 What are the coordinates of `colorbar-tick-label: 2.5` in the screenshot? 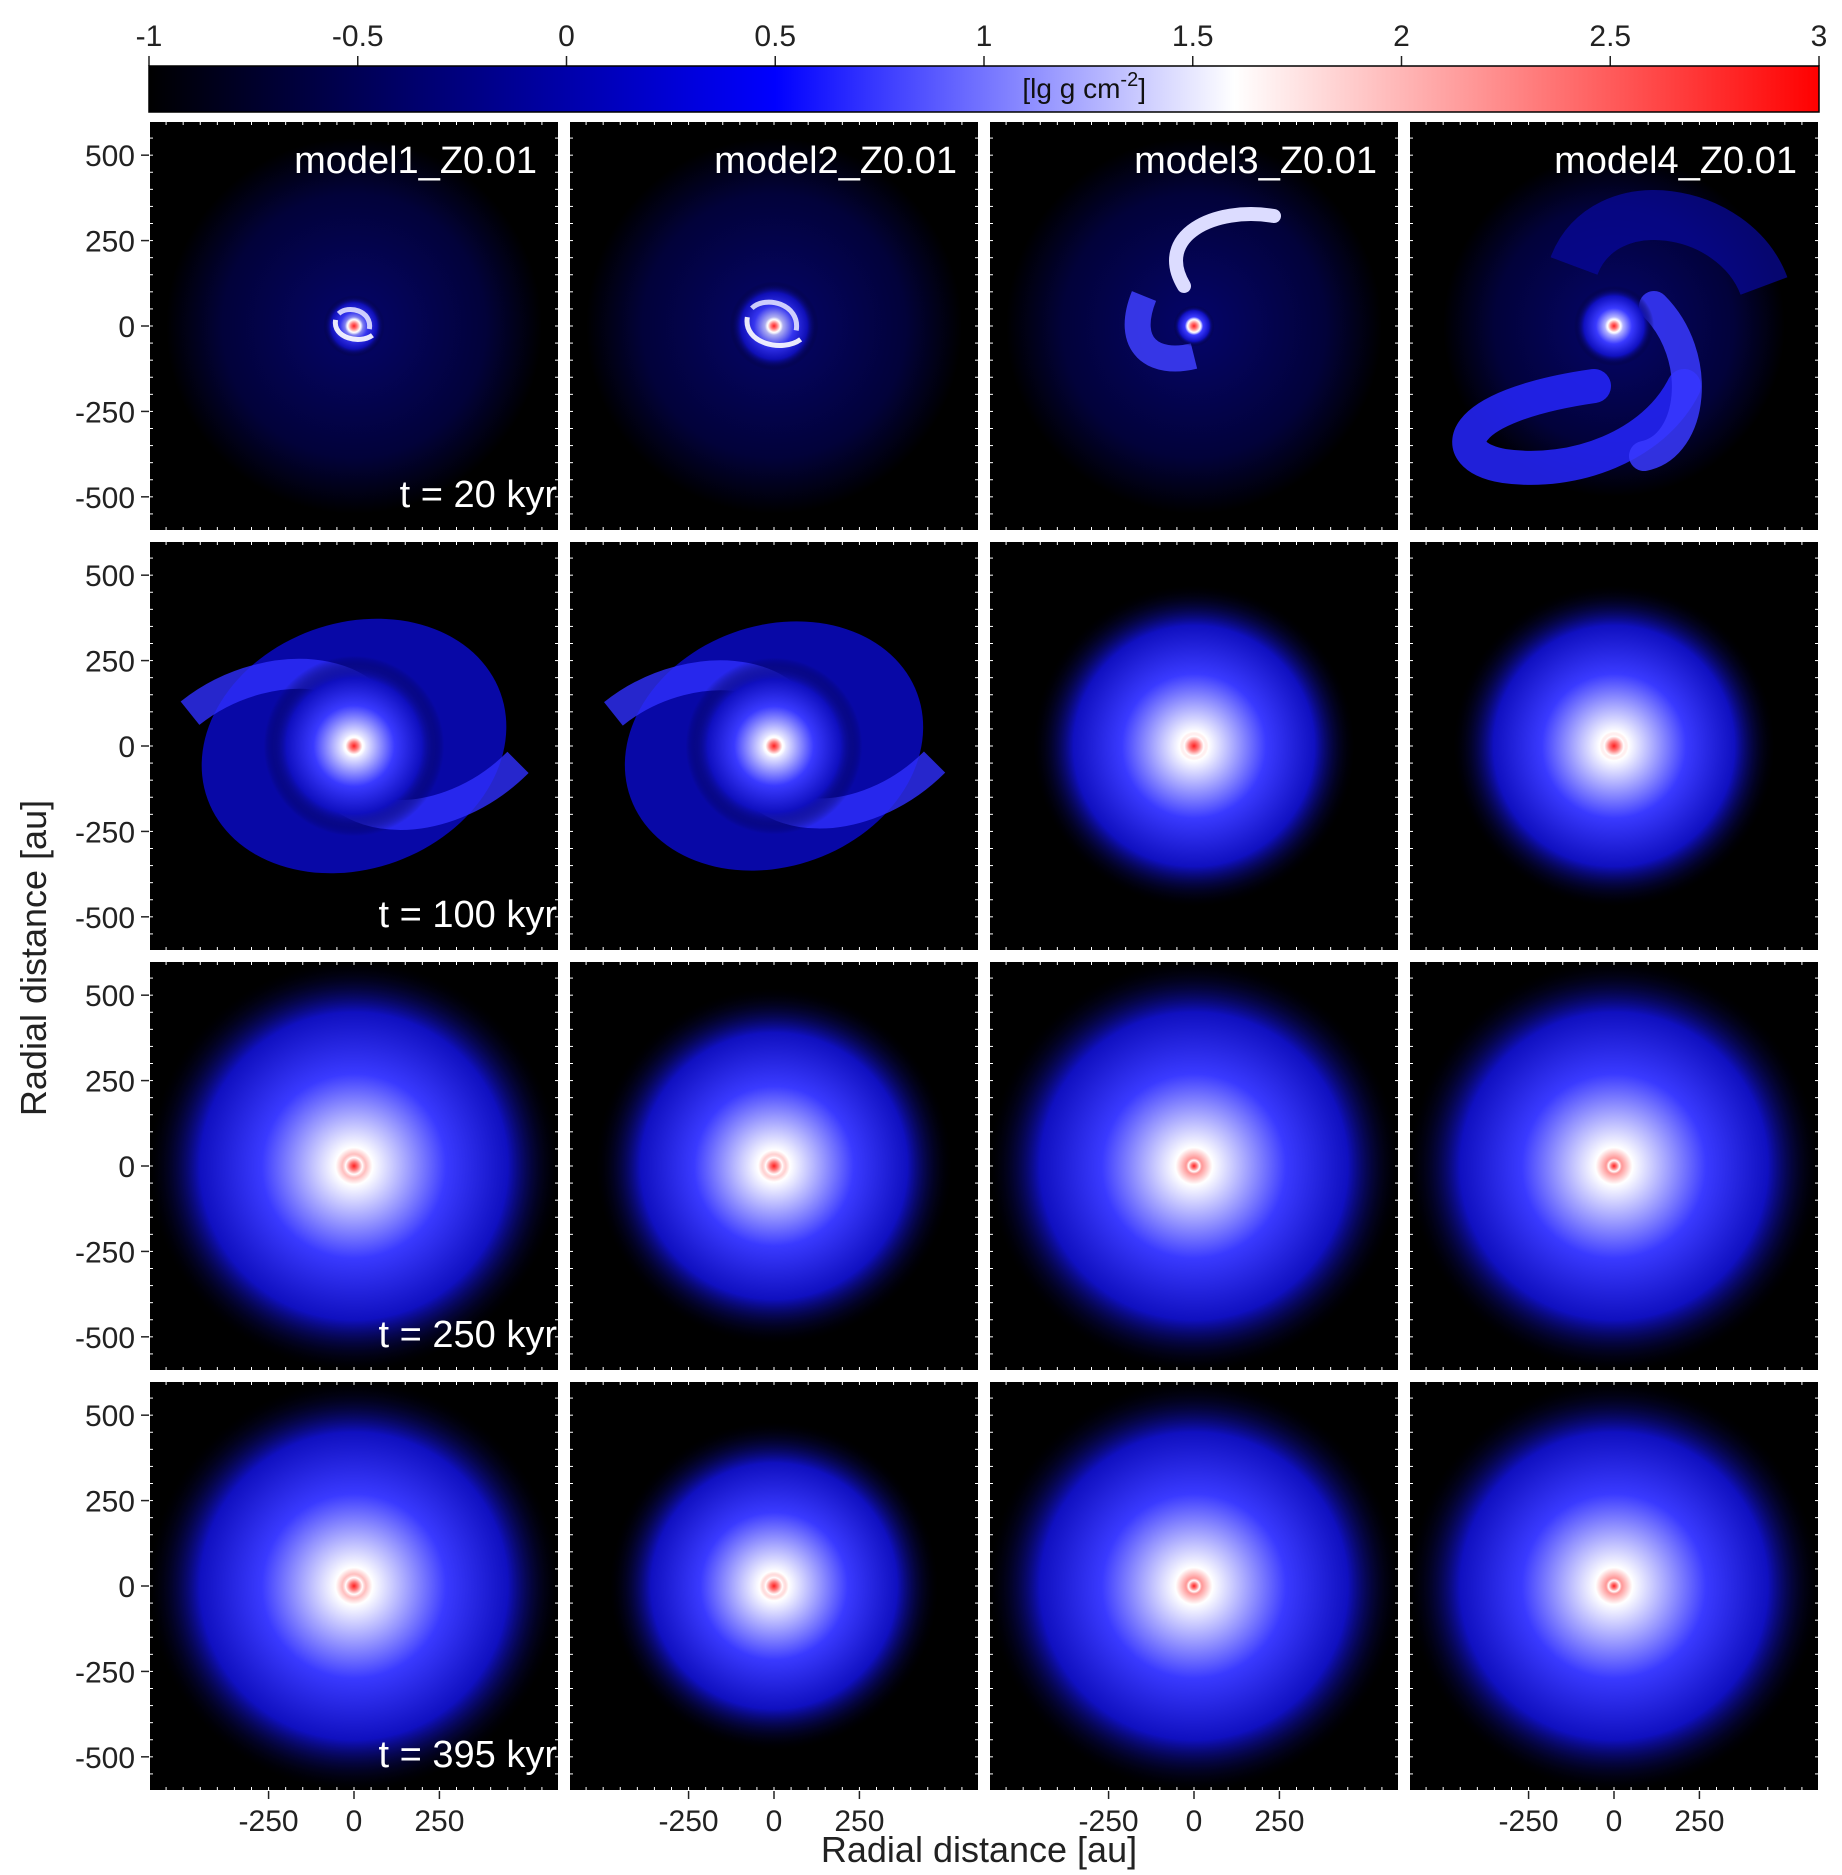 It's located at (1610, 36).